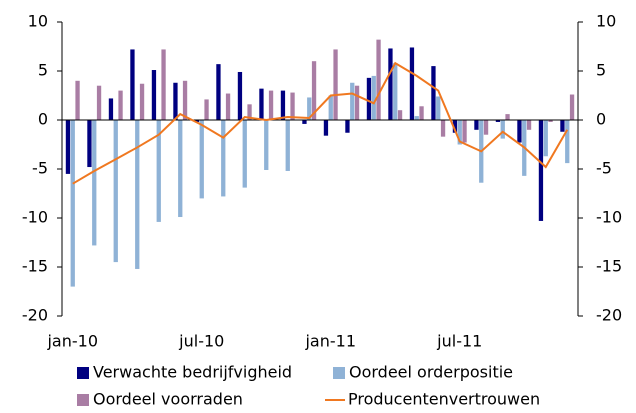 The width and height of the screenshot is (636, 413). I want to click on legend-label: Verwachte bedrijfvigheid, so click(192, 372).